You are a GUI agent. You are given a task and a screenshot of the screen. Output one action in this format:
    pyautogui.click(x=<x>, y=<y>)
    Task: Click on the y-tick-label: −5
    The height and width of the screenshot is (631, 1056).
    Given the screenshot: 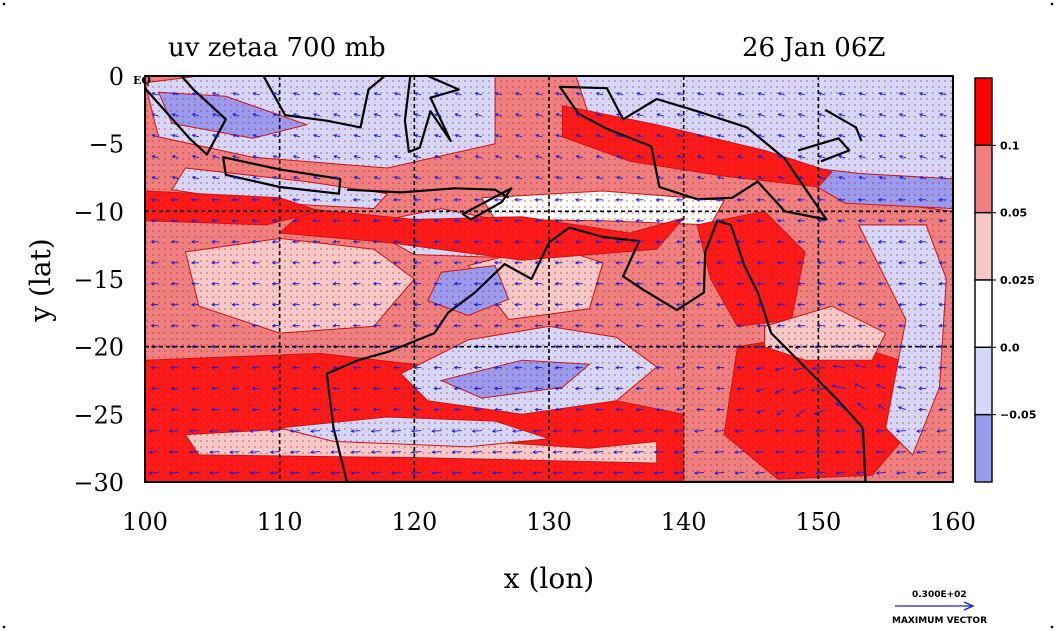 What is the action you would take?
    pyautogui.click(x=106, y=145)
    